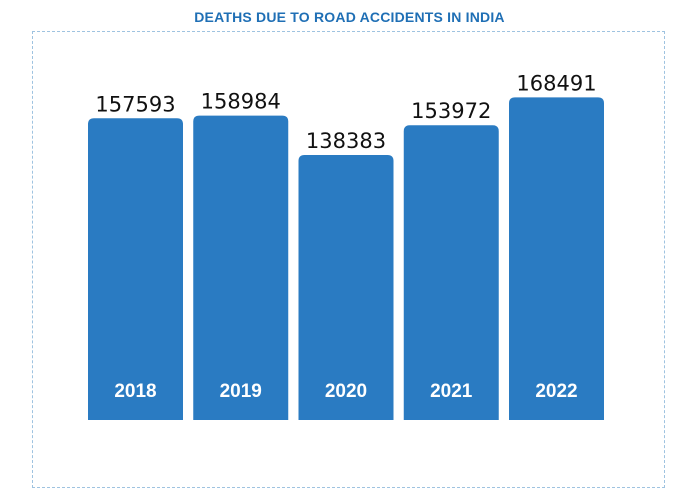 The image size is (699, 489). Describe the element at coordinates (241, 268) in the screenshot. I see `bar-2019` at that location.